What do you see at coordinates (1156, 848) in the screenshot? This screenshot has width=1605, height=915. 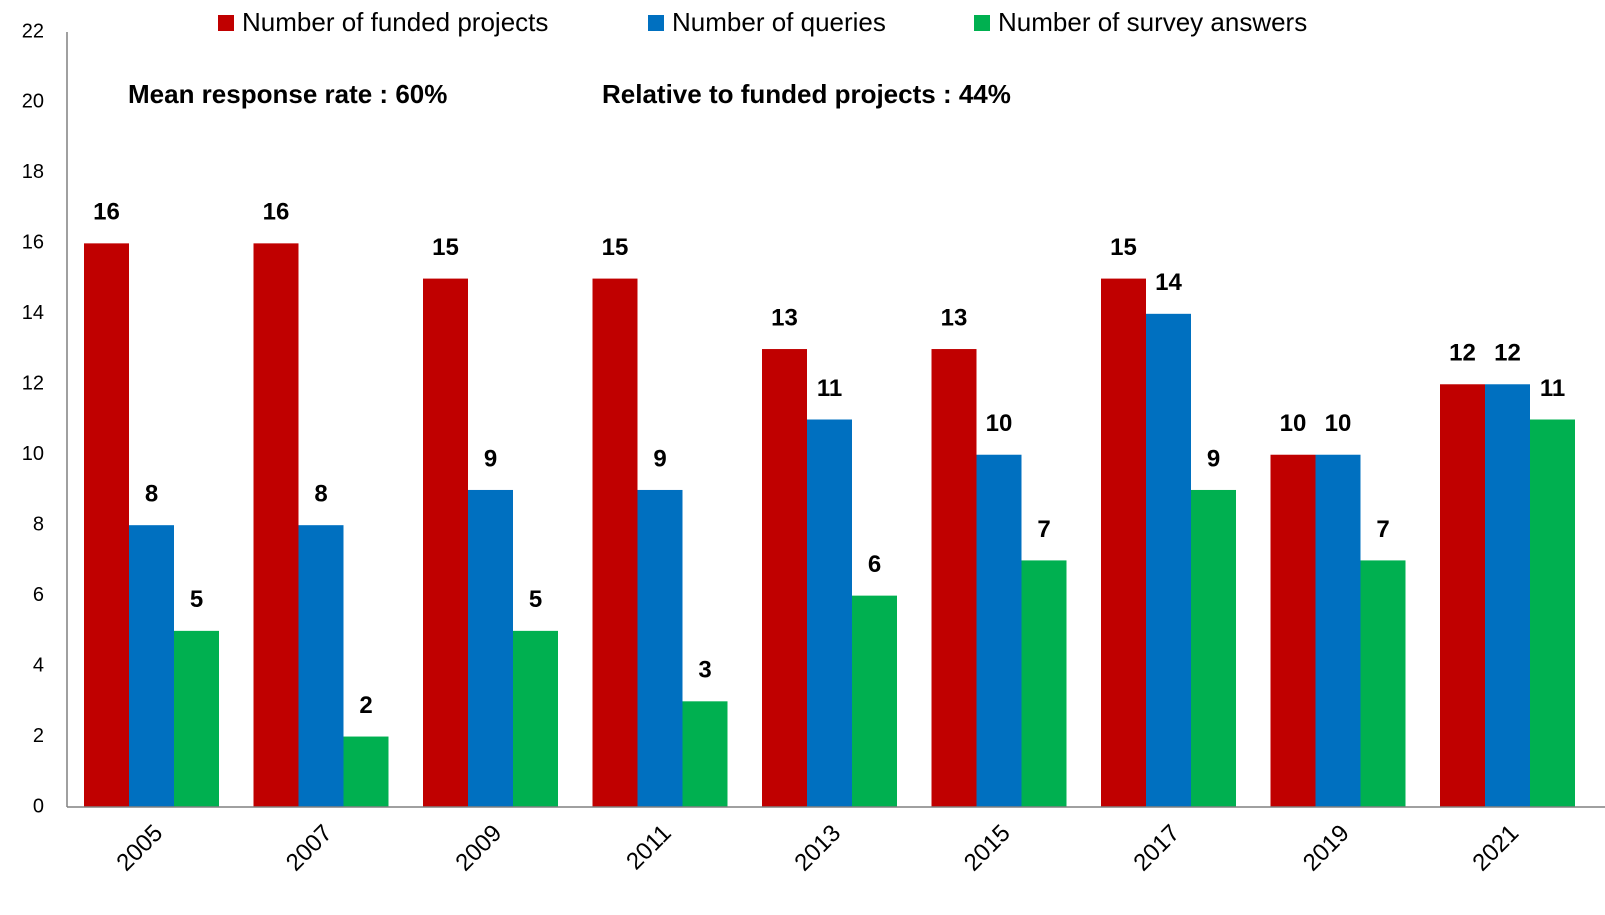 I see `x-tick-label: 2017` at bounding box center [1156, 848].